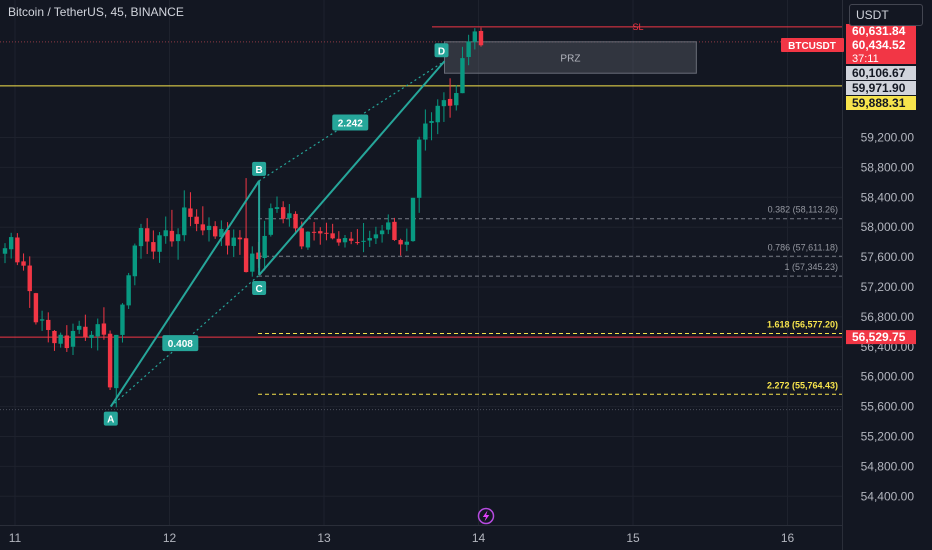  Describe the element at coordinates (180, 344) in the screenshot. I see `pattern-ratio-label: 0.408` at that location.